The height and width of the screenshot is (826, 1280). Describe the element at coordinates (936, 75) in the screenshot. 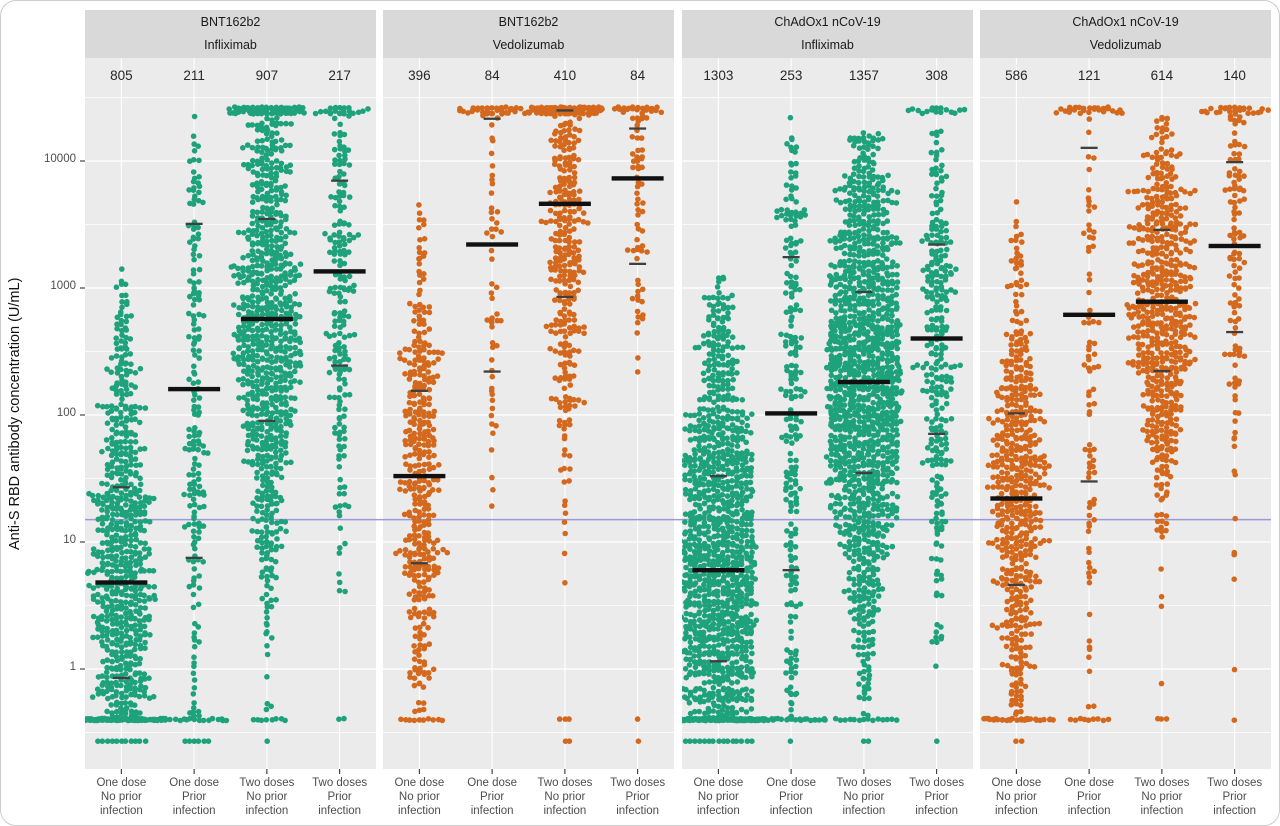

I see `group-count: 308` at that location.